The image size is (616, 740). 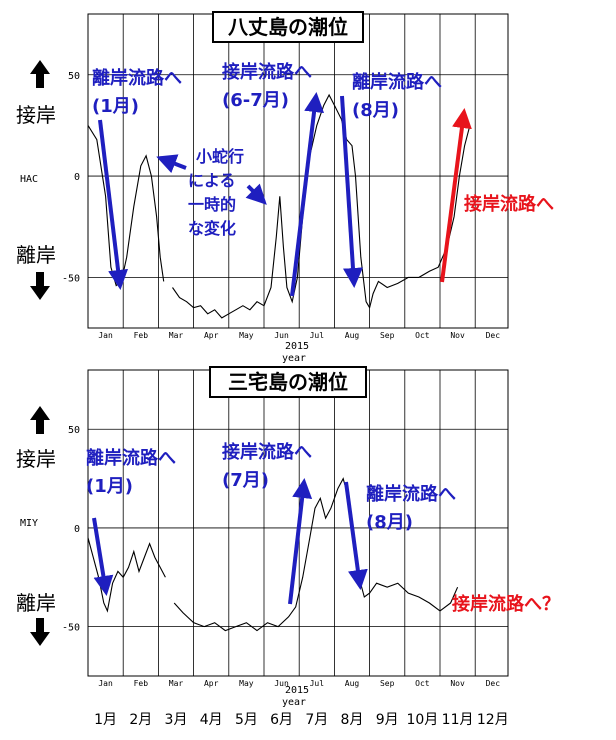 I want to click on annotation-line: (6-7月), so click(x=255, y=100).